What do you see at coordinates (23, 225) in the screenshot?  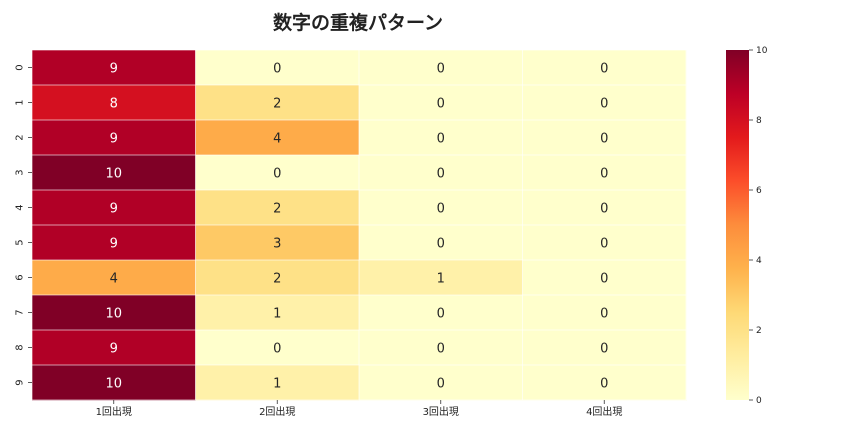 I see `y-axis-ticks: 0 1 2 3 4 5 6 7 8 9` at bounding box center [23, 225].